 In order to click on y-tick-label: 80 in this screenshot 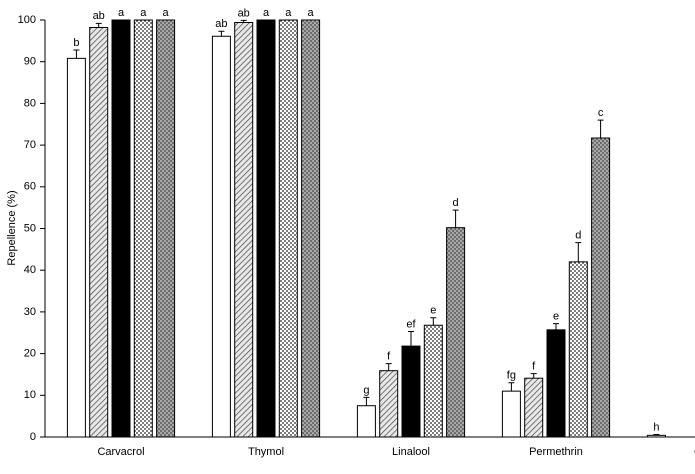, I will do `click(30, 103)`.